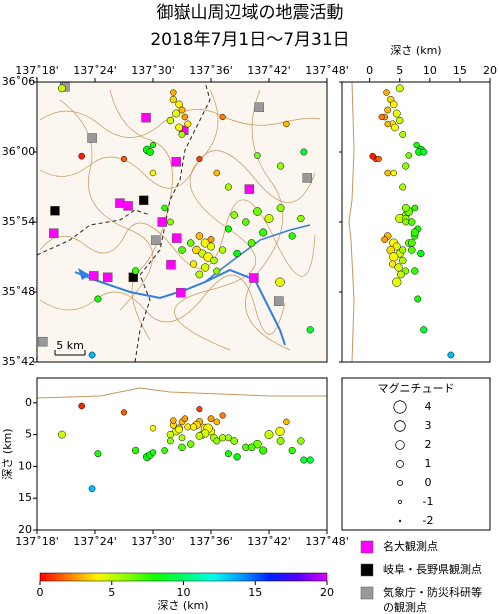  What do you see at coordinates (416, 454) in the screenshot?
I see `magnitude-legend` at bounding box center [416, 454].